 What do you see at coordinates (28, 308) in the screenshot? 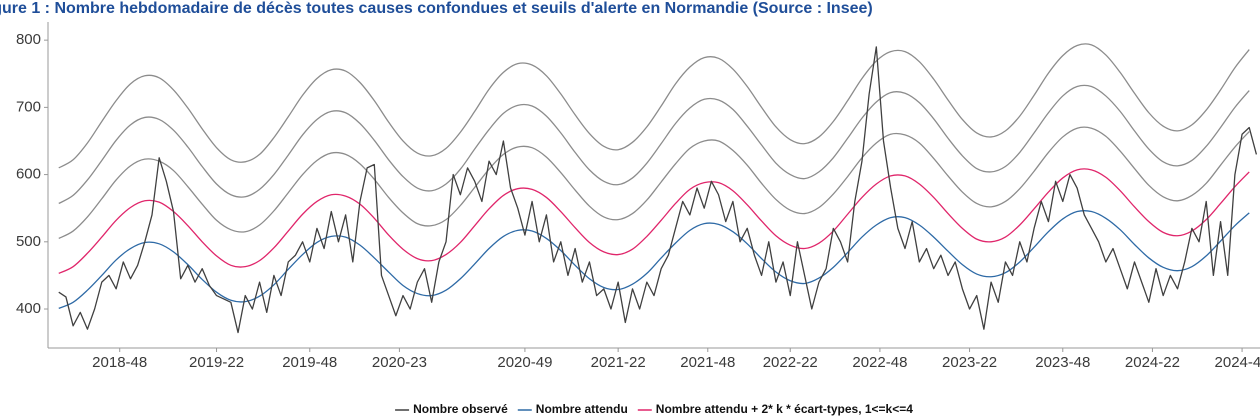
I see `y-tick-label: 400` at bounding box center [28, 308].